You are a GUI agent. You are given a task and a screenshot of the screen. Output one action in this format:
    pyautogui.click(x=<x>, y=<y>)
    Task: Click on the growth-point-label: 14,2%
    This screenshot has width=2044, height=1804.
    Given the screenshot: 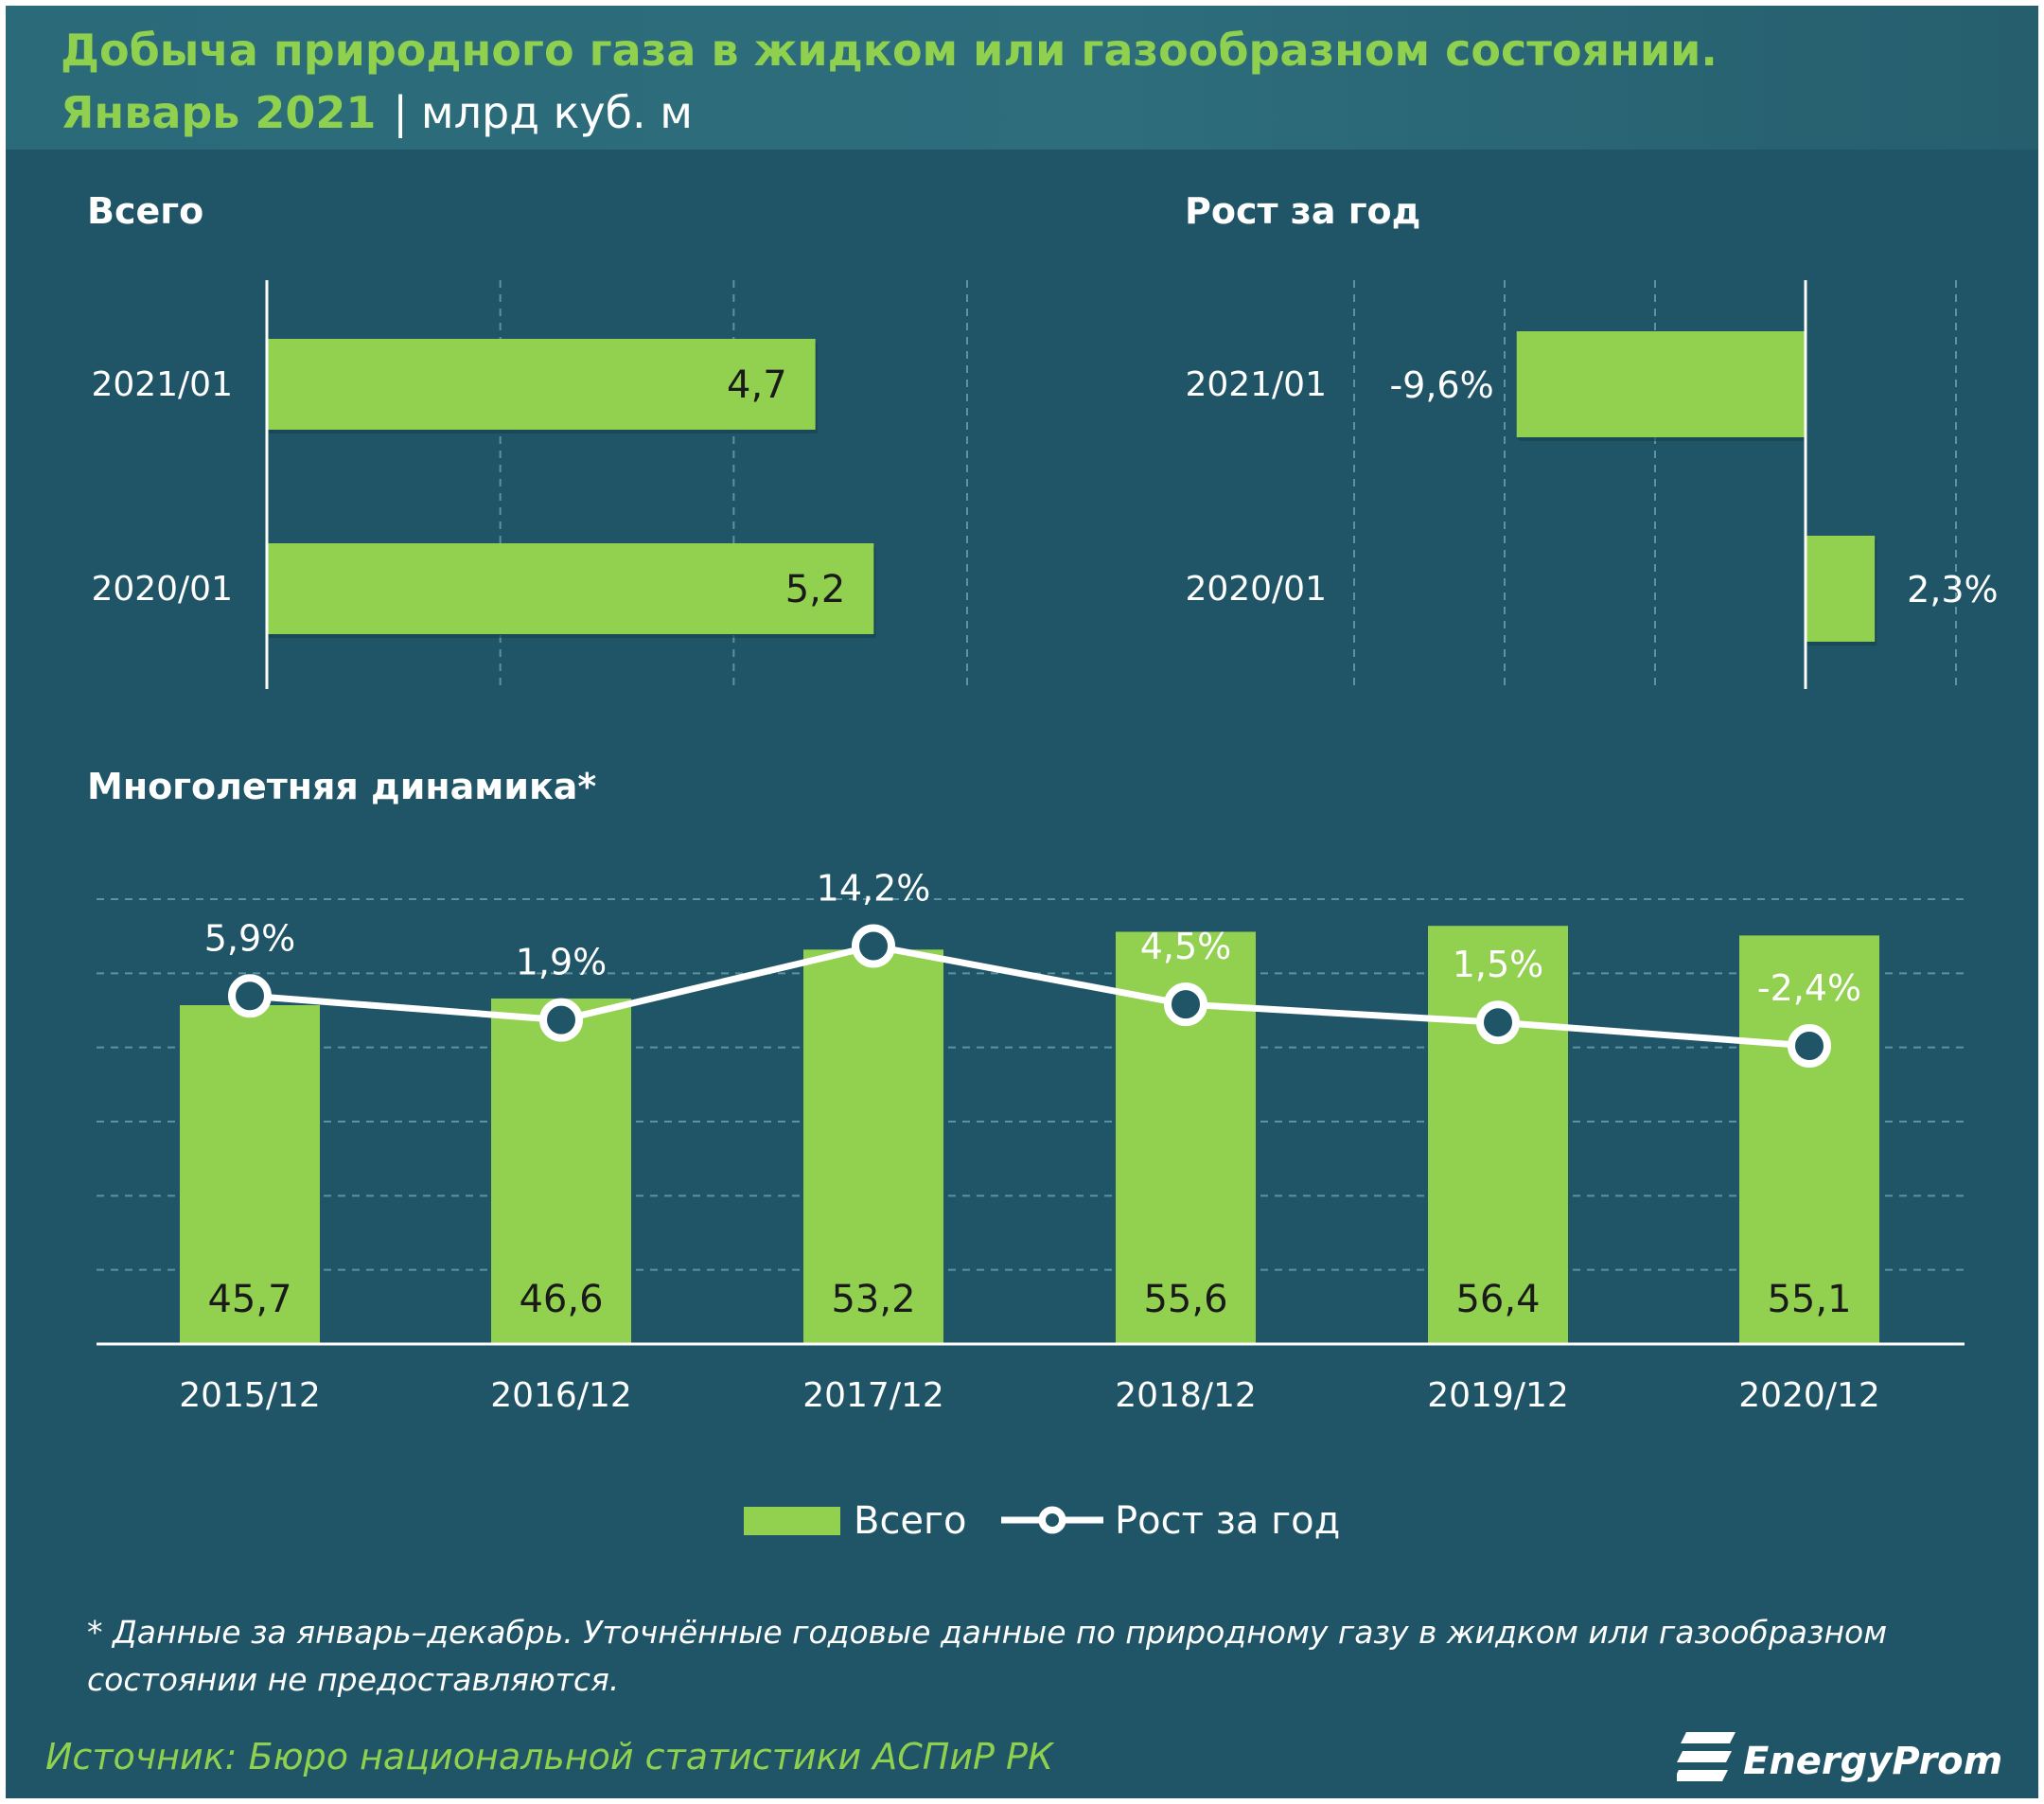 What is the action you would take?
    pyautogui.click(x=874, y=889)
    